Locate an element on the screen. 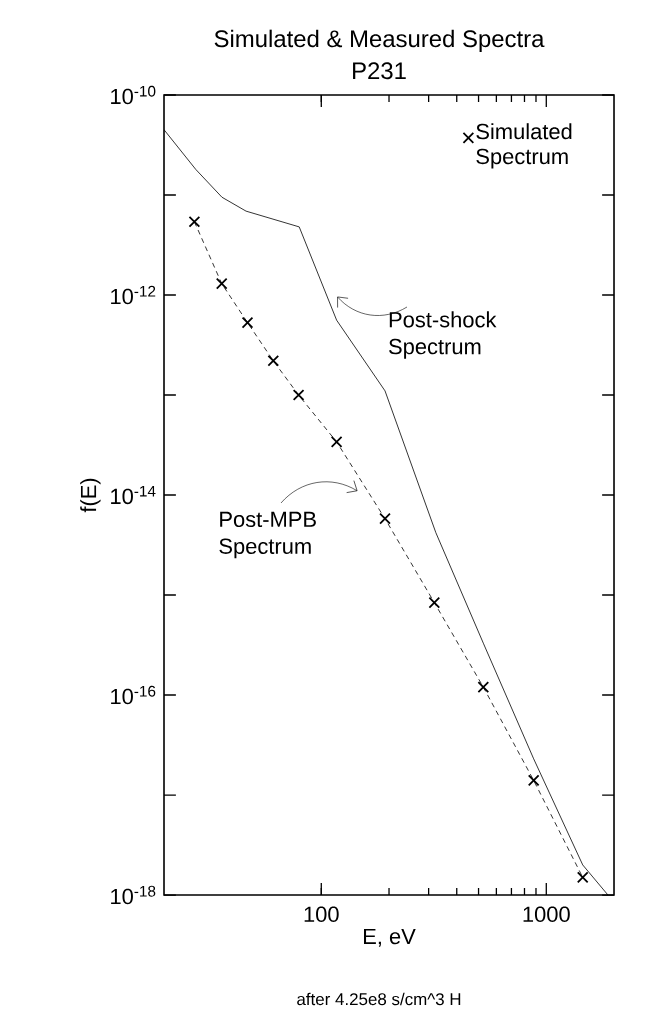  y-tick-label: 10$^{-16}$ is located at coordinates (133, 695).